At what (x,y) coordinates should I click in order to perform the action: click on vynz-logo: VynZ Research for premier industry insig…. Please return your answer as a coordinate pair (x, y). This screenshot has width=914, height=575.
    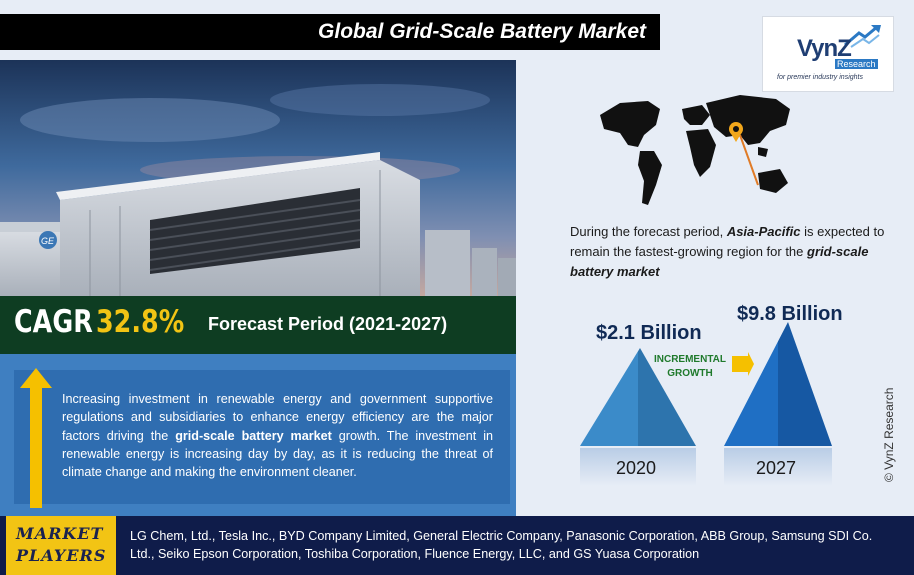
    Looking at the image, I should click on (828, 54).